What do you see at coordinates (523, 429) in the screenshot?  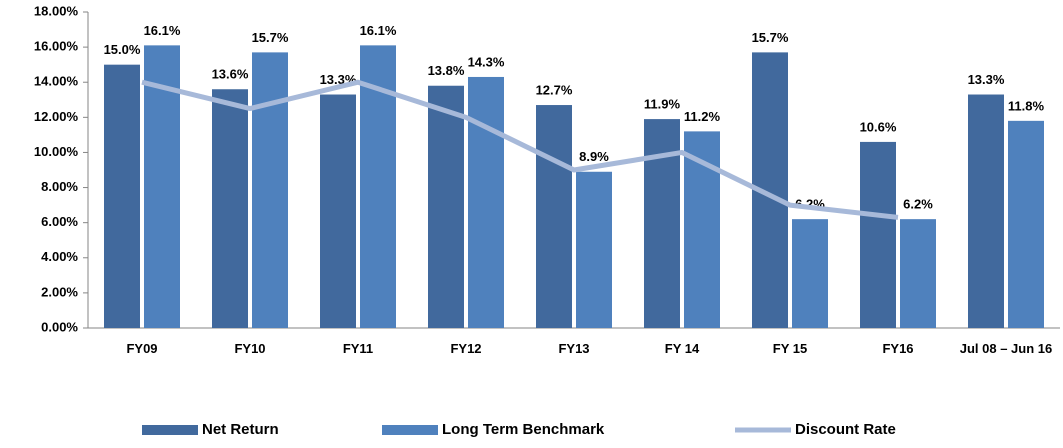 I see `legend-label: Long Term Benchmark` at bounding box center [523, 429].